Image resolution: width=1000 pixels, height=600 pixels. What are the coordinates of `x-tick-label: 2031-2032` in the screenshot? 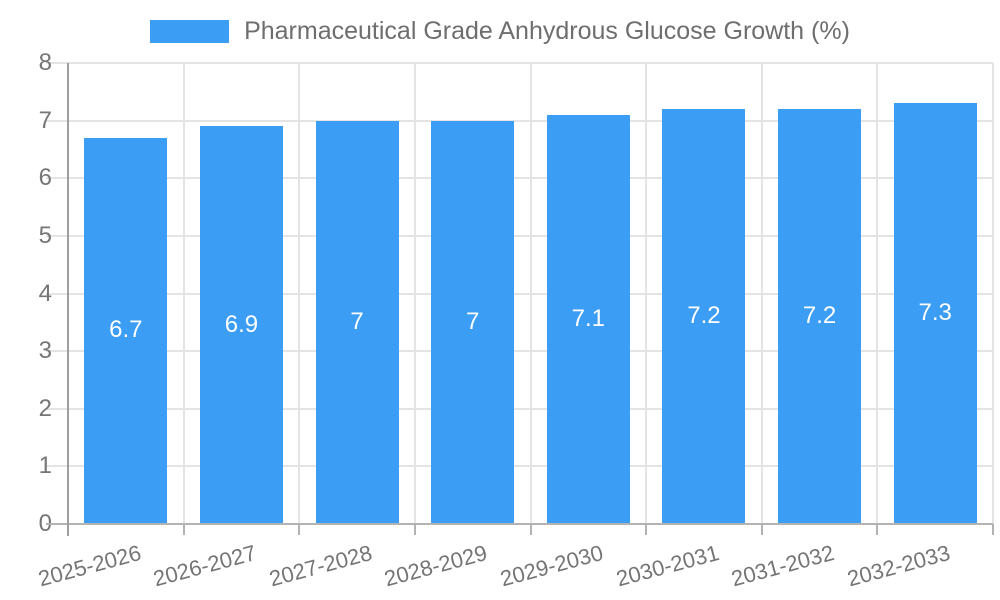 It's located at (783, 566).